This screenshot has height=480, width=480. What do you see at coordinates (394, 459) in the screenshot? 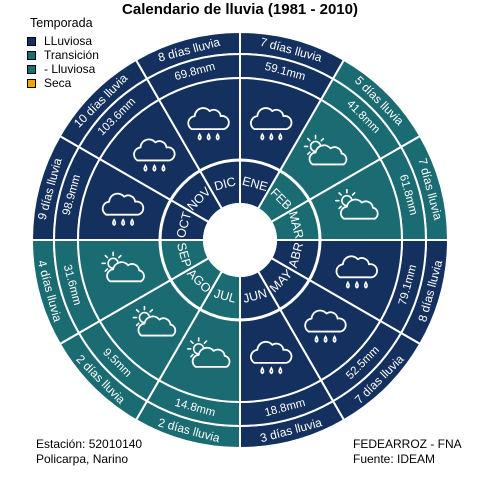
I see `data-source: Fuente: IDEAM` at bounding box center [394, 459].